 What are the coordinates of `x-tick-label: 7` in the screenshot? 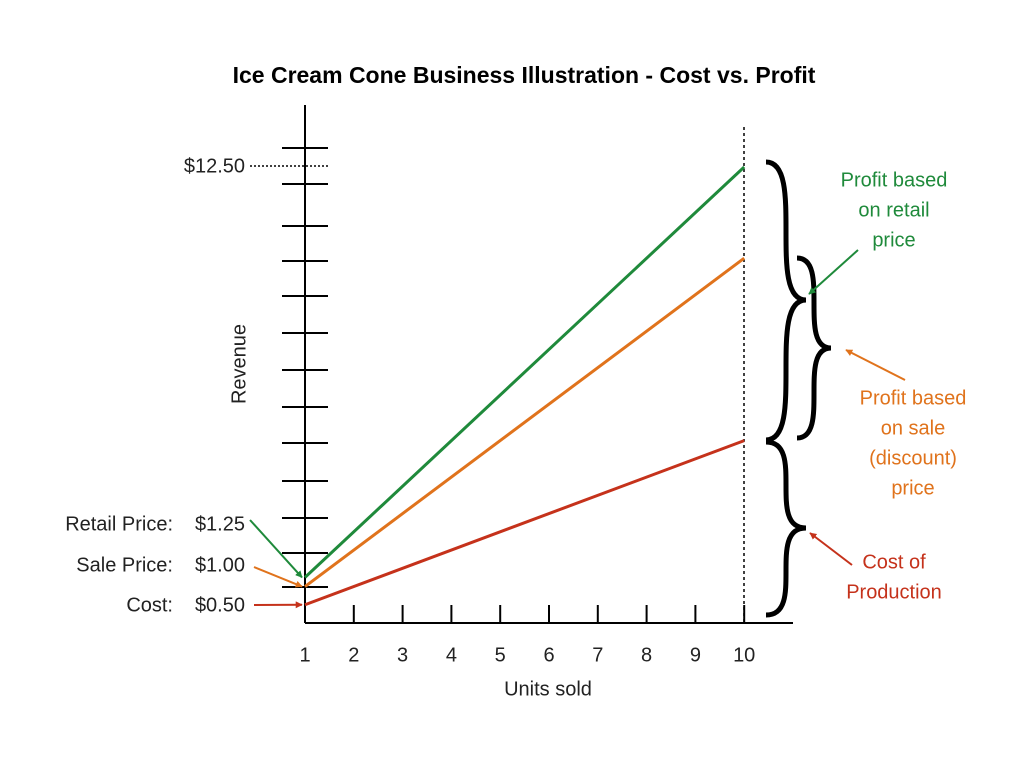 It's located at (597, 655).